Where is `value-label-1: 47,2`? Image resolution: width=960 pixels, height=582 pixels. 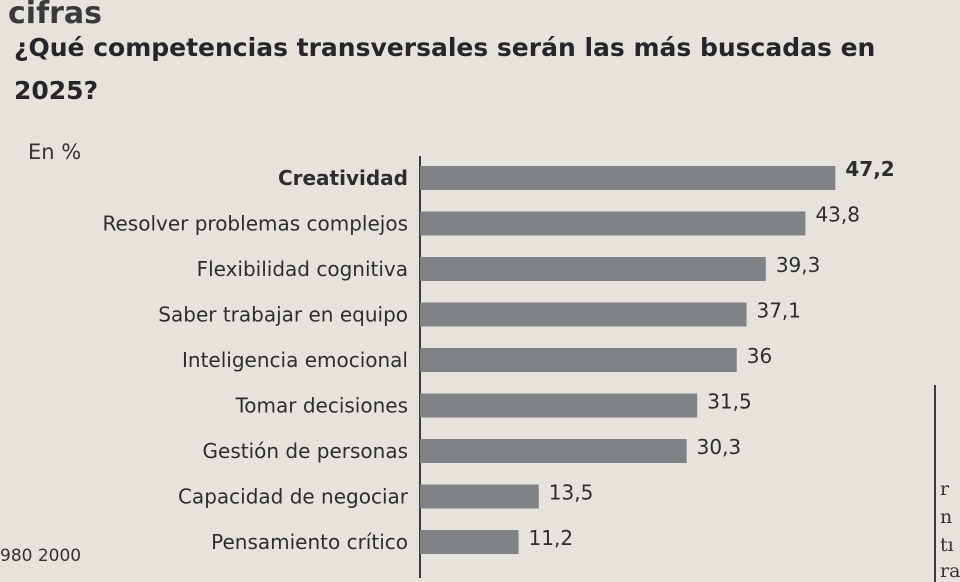
value-label-1: 47,2 is located at coordinates (869, 169).